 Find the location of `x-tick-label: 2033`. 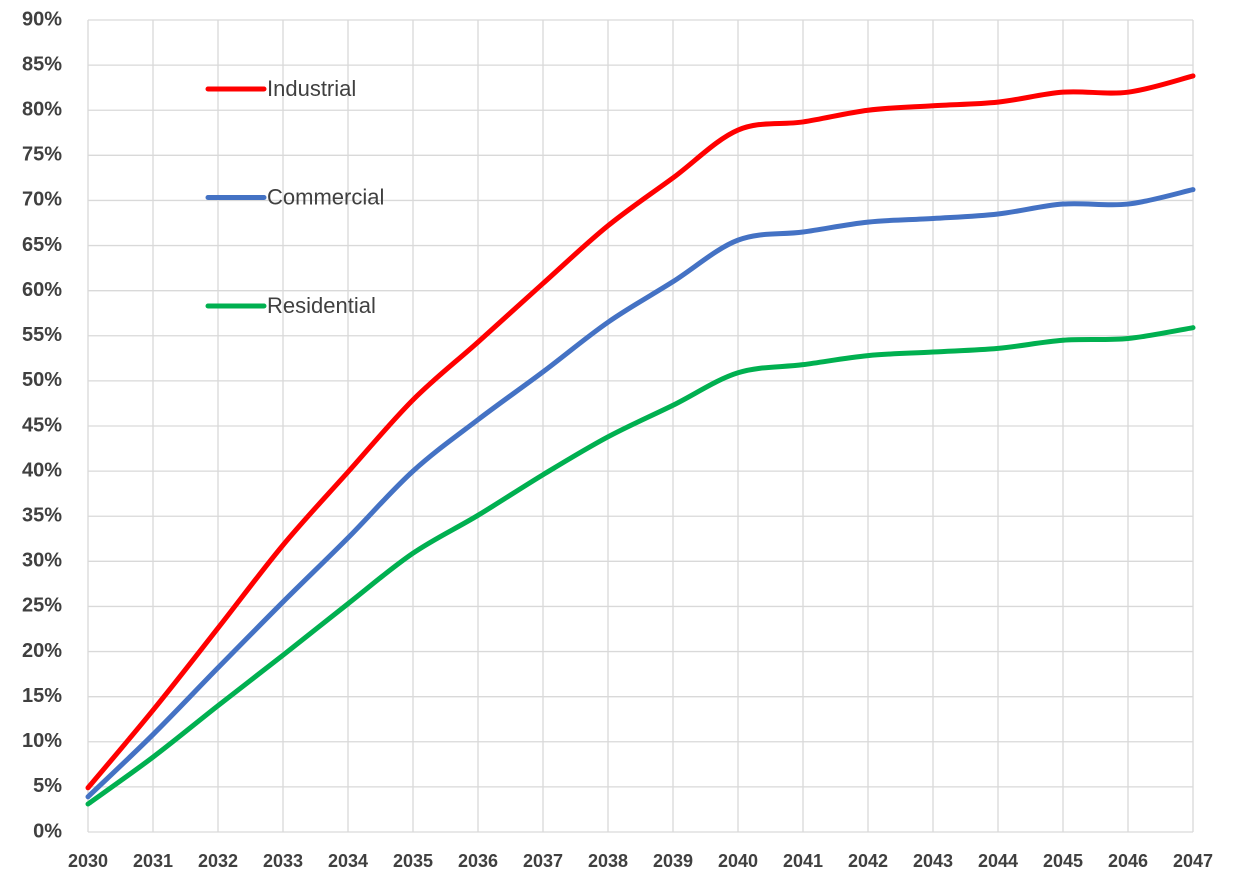

x-tick-label: 2033 is located at coordinates (283, 861).